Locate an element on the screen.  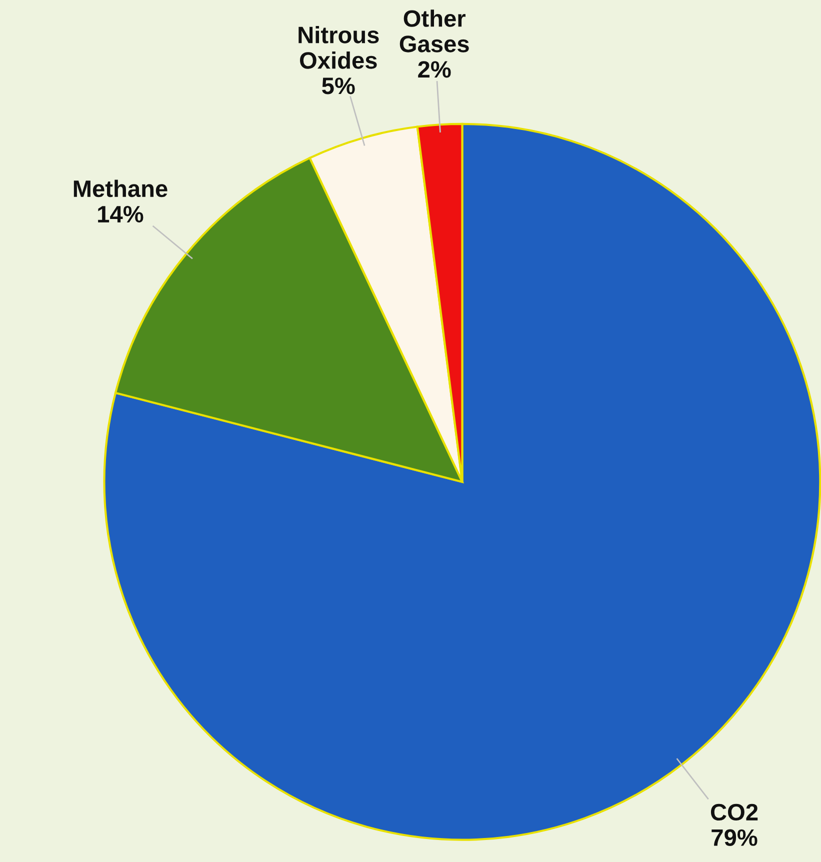
slice-label: CO2 is located at coordinates (734, 812).